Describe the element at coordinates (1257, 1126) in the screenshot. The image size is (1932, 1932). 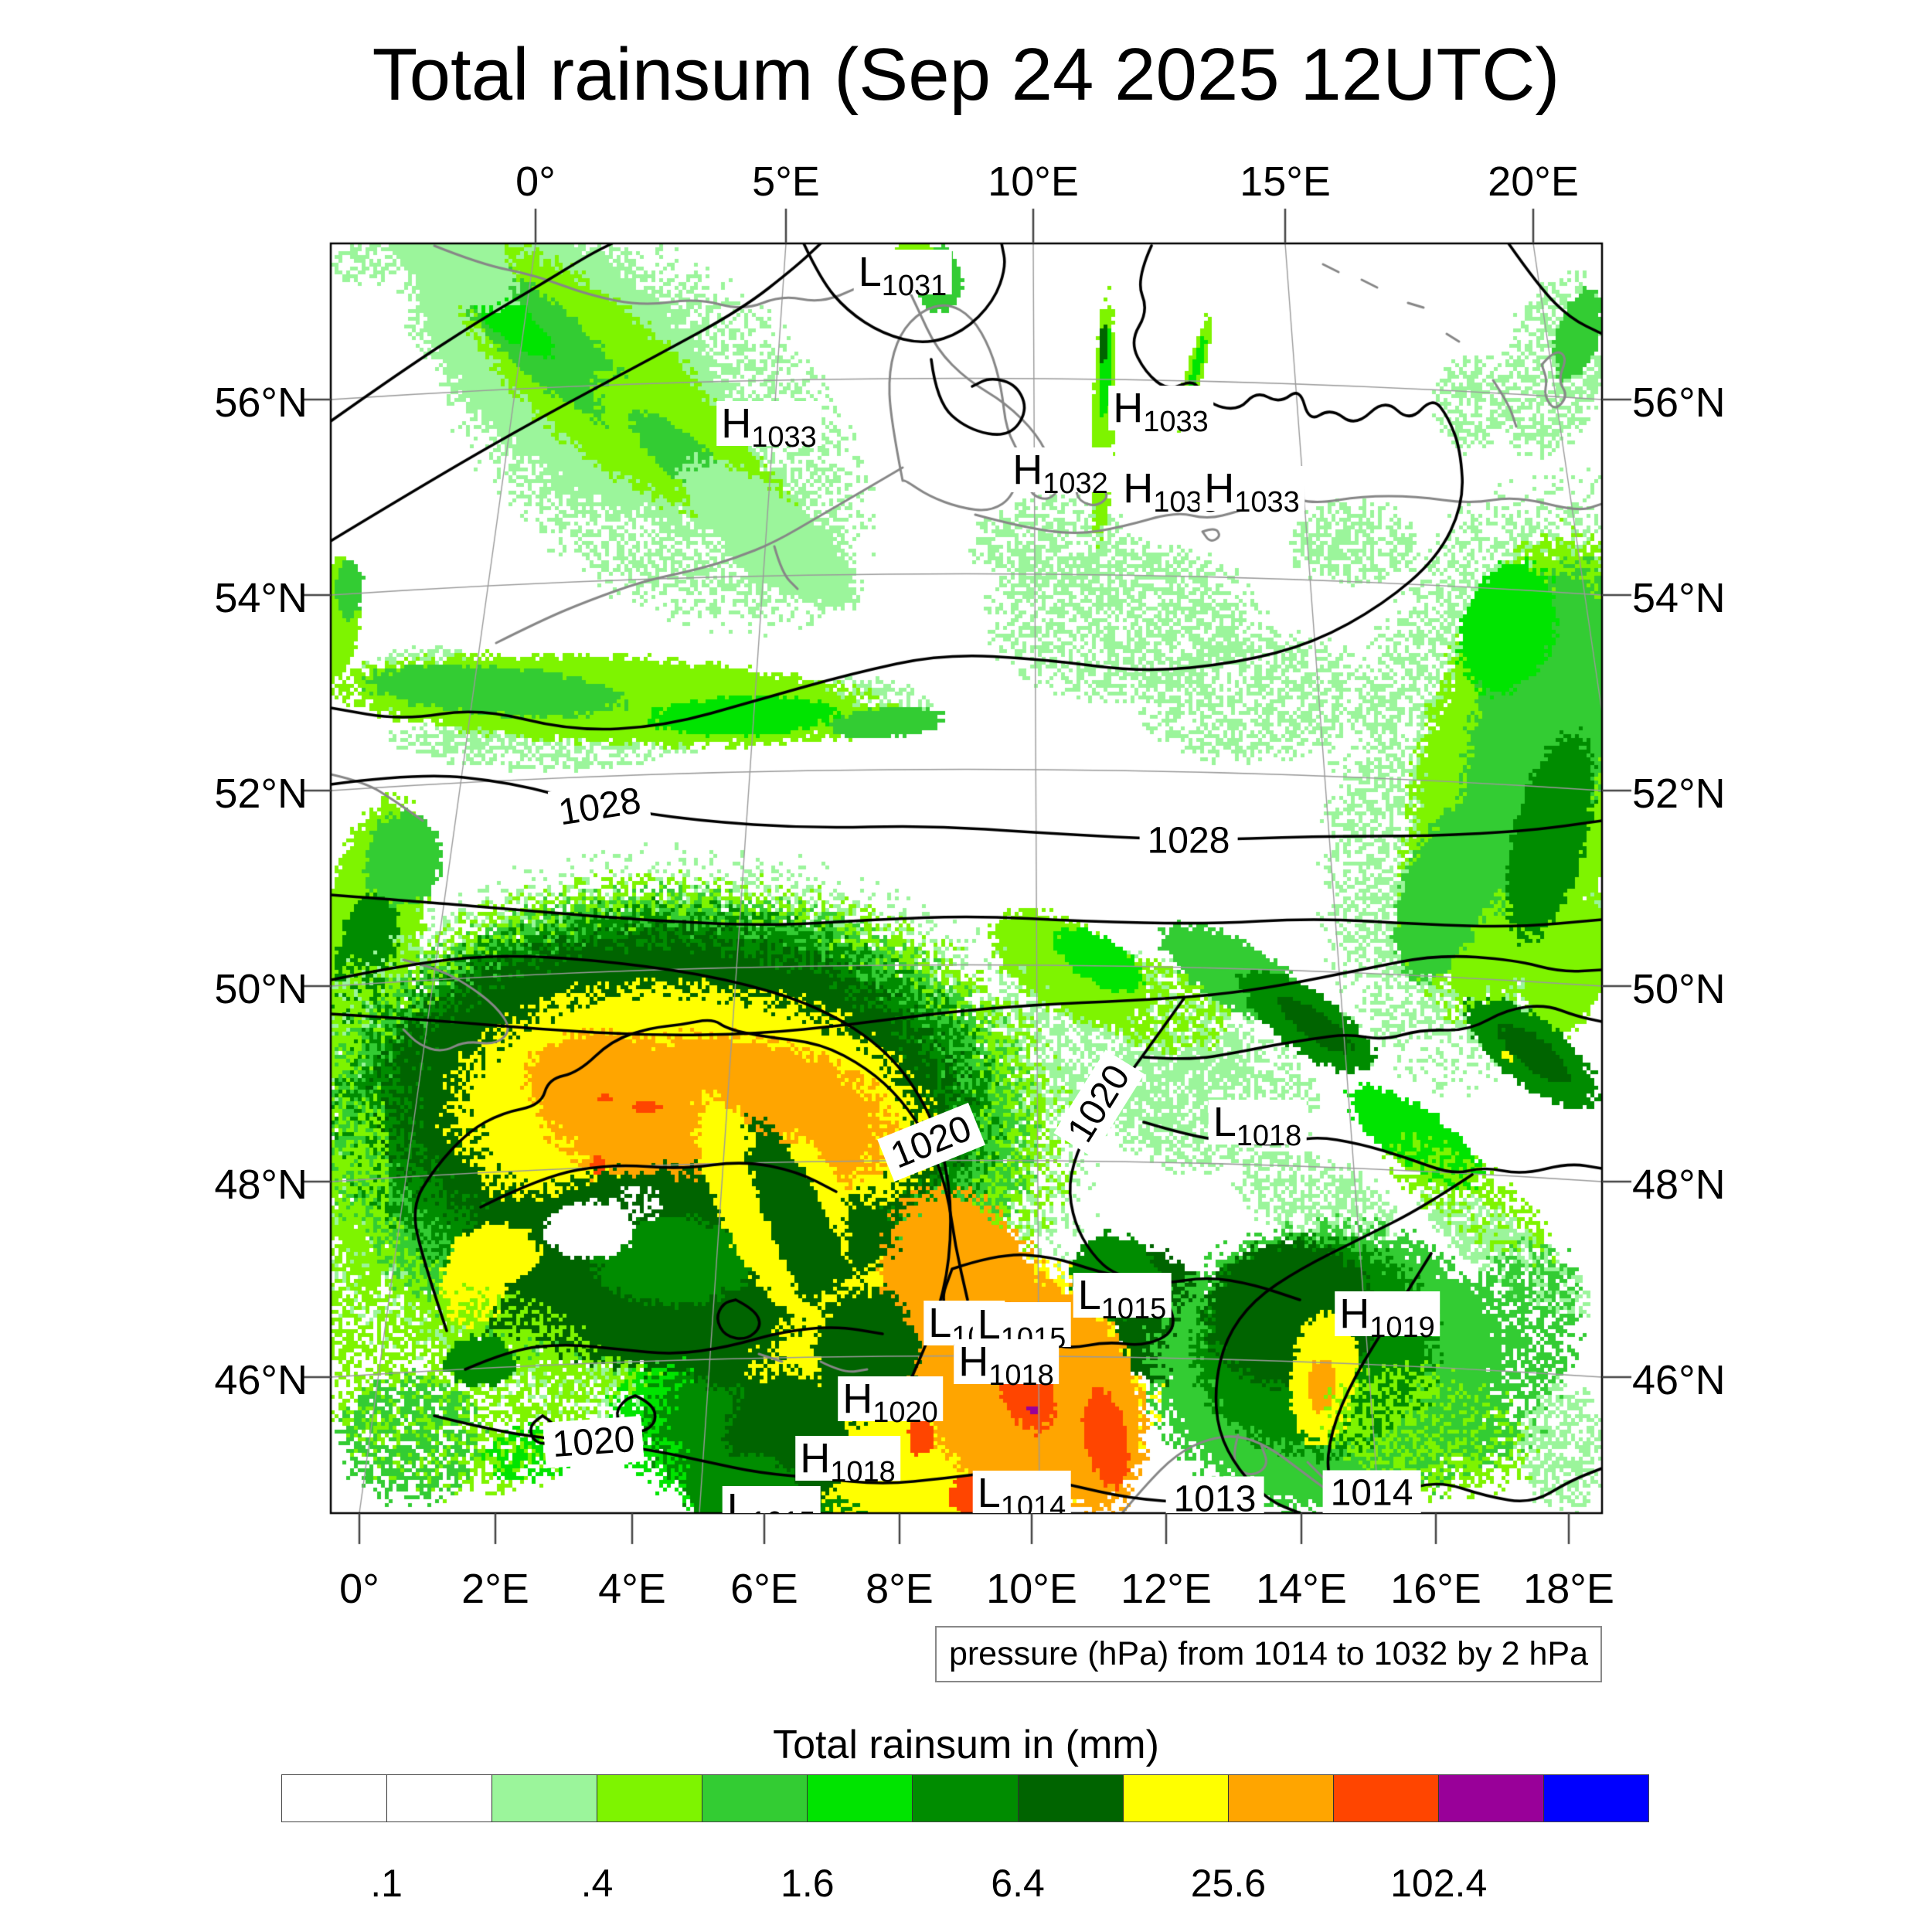
I see `pressure-center-label: L1018` at that location.